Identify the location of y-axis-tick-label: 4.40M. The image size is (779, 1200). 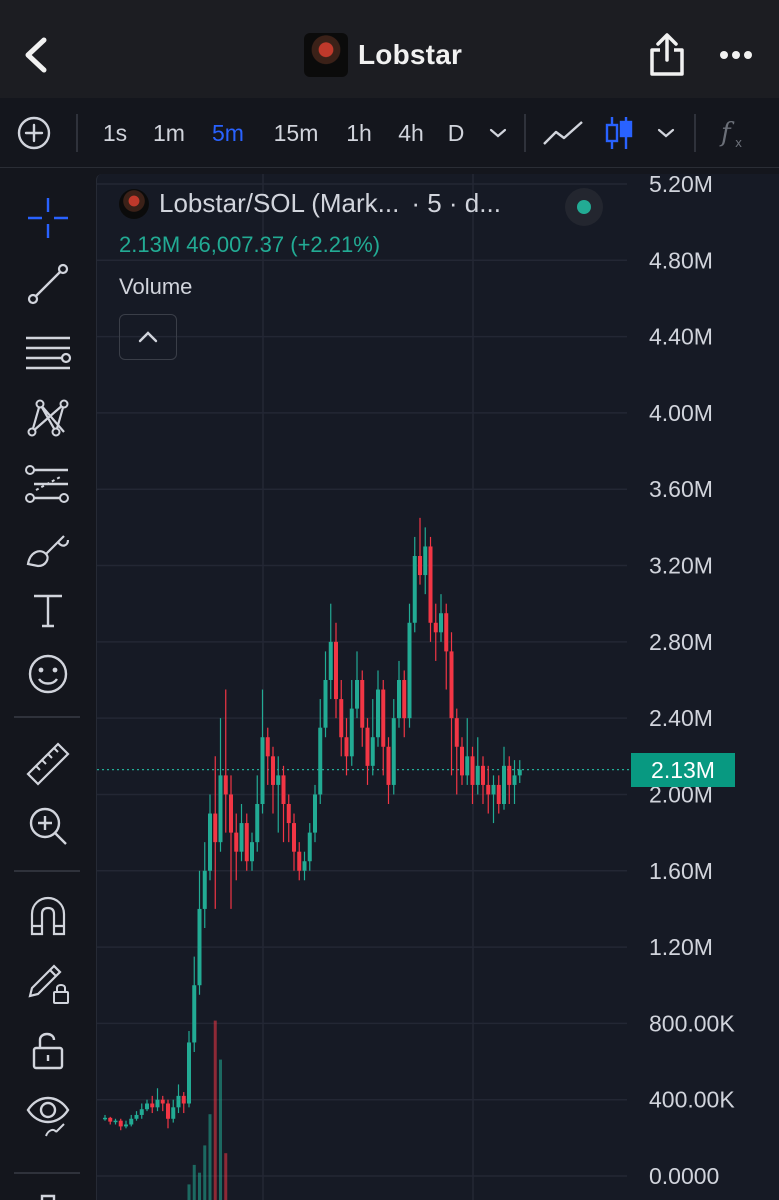
(681, 337).